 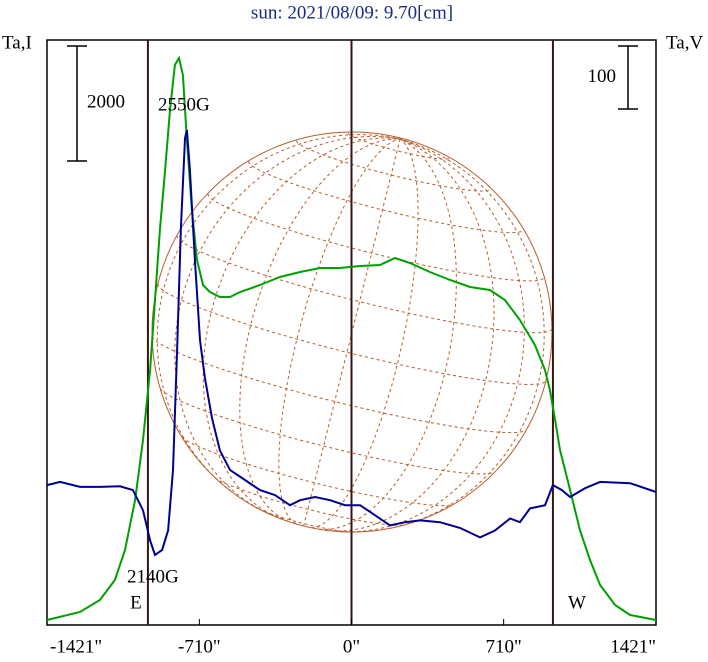 I want to click on annotation: 2550G, so click(x=184, y=104).